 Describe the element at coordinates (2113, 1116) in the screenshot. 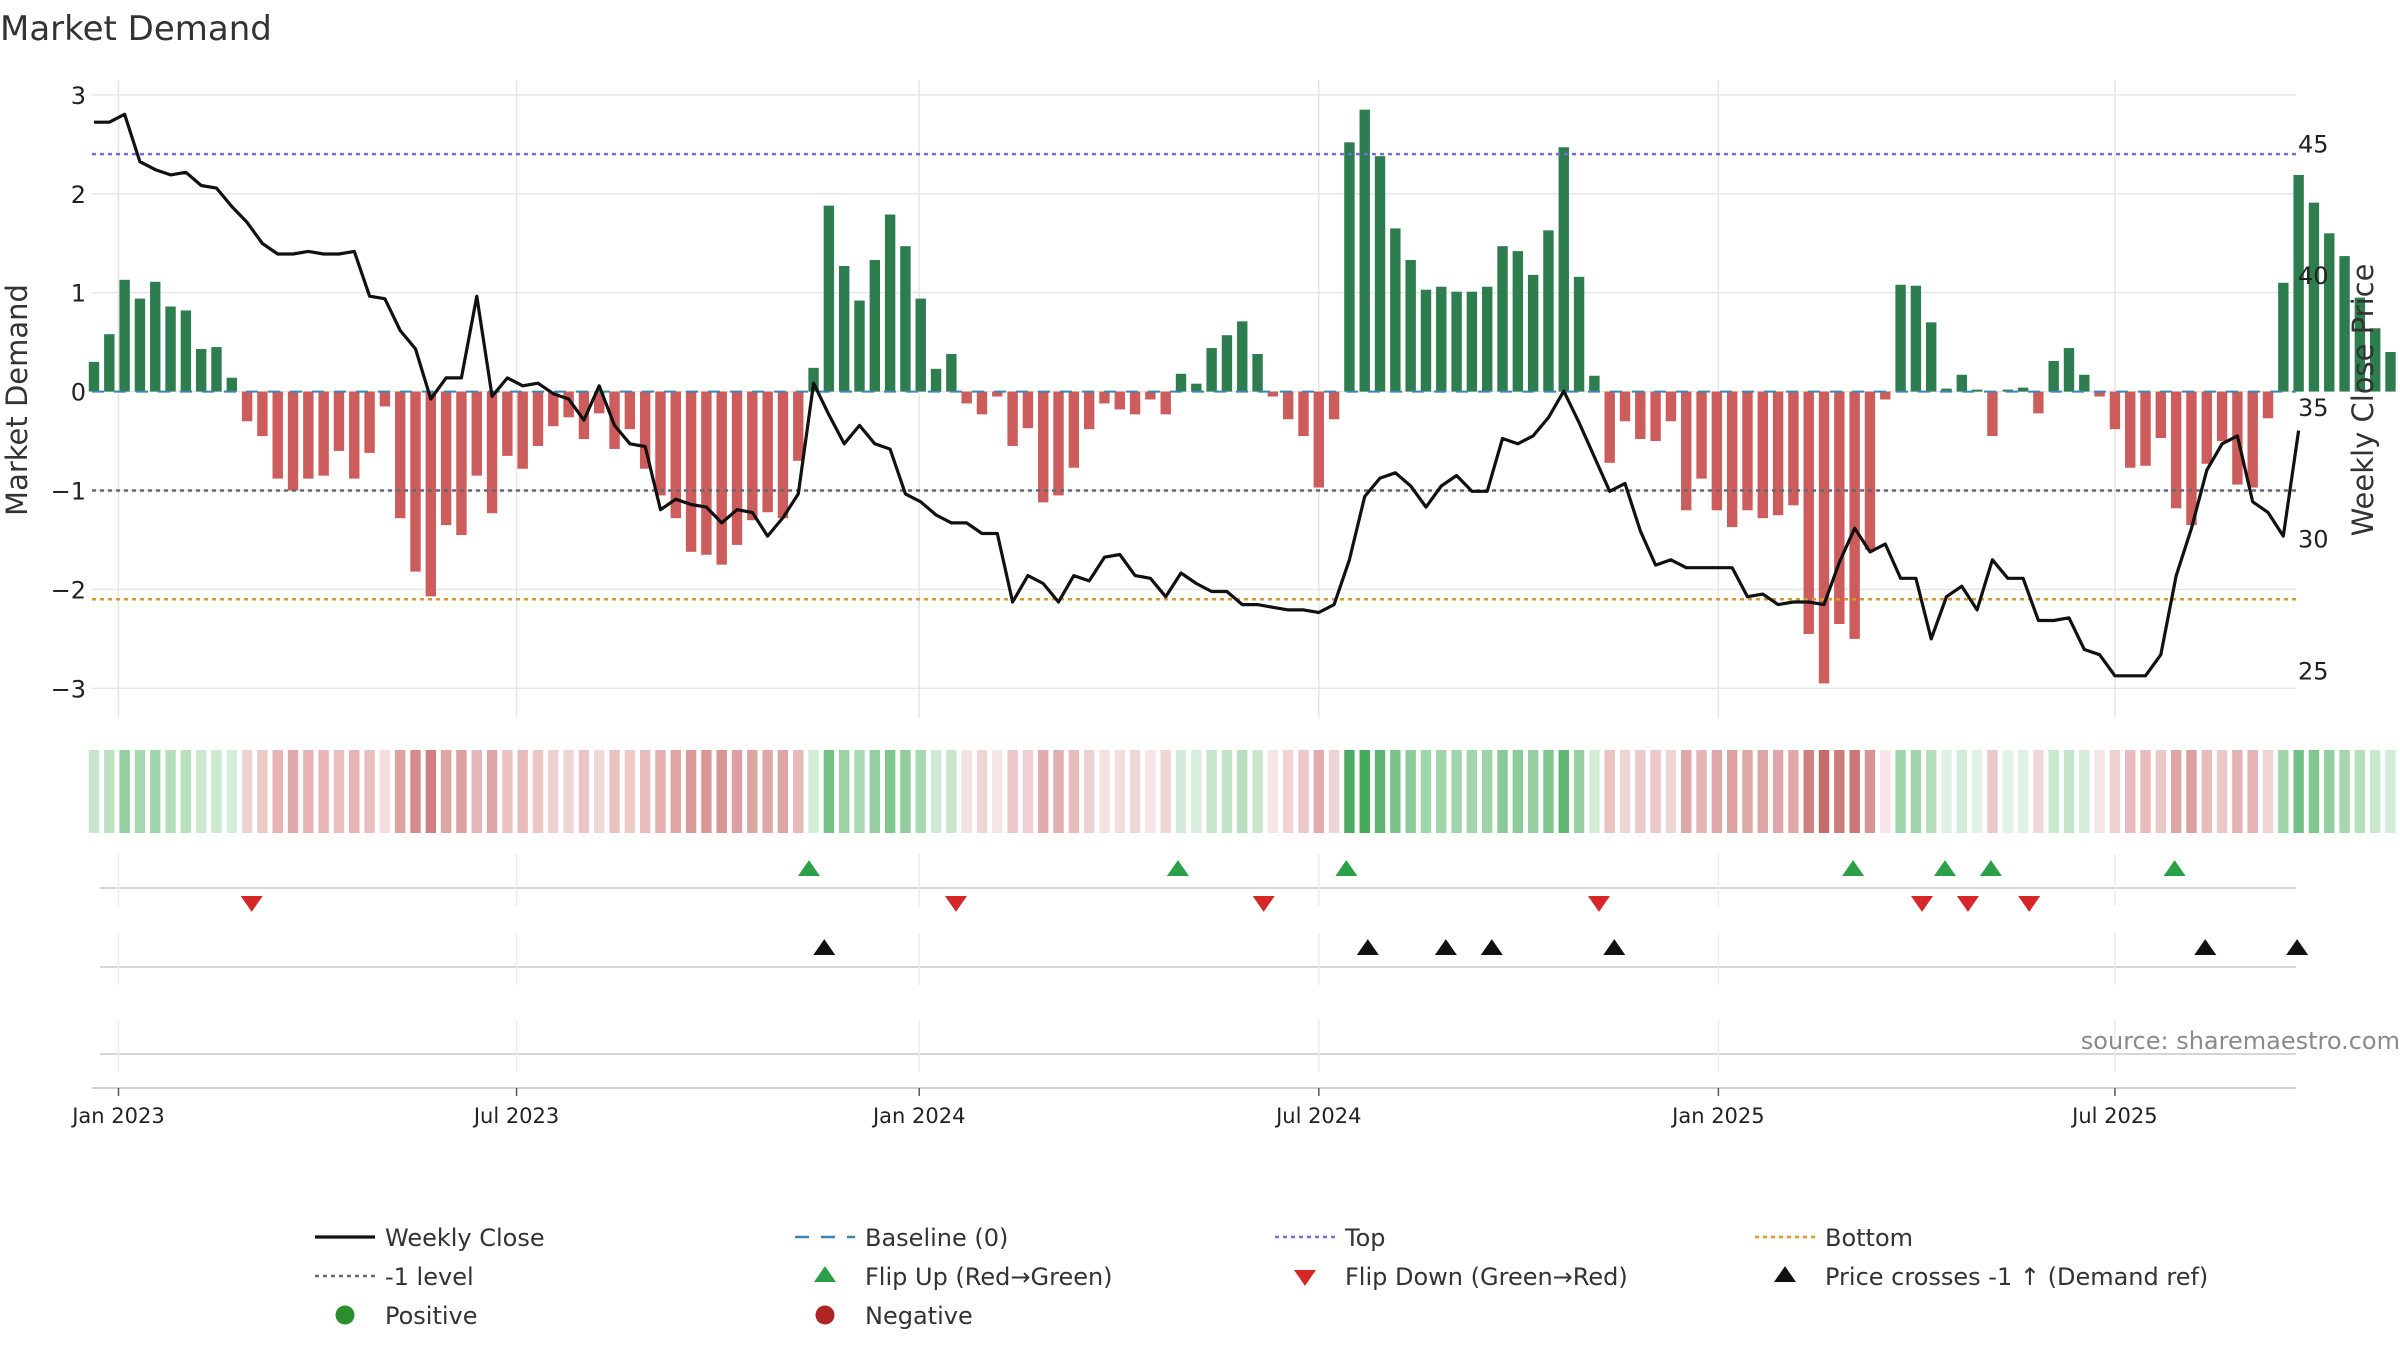

I see `x-tick-label: Jul 2025` at that location.